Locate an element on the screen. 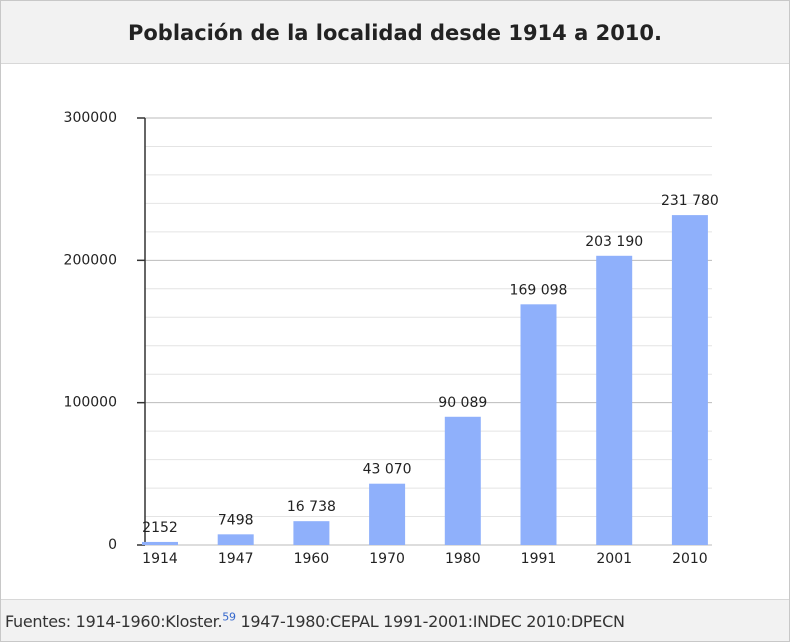  y-tick-label: 0 is located at coordinates (112, 545).